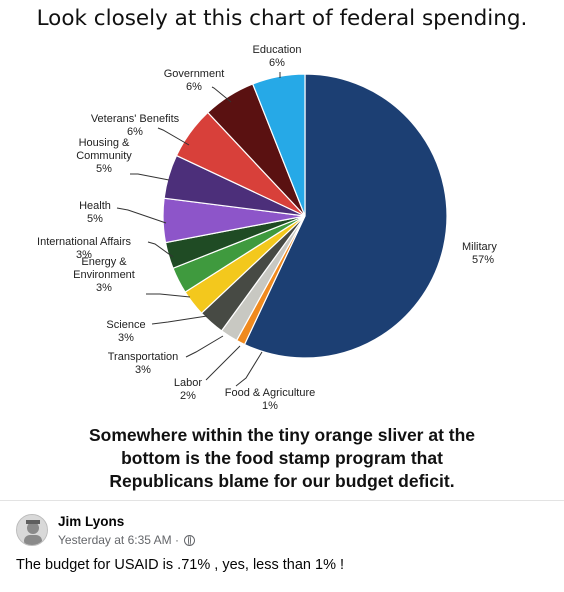 The width and height of the screenshot is (564, 592). I want to click on slice-label-veterans-benefits: Veterans' Benefits, so click(135, 119).